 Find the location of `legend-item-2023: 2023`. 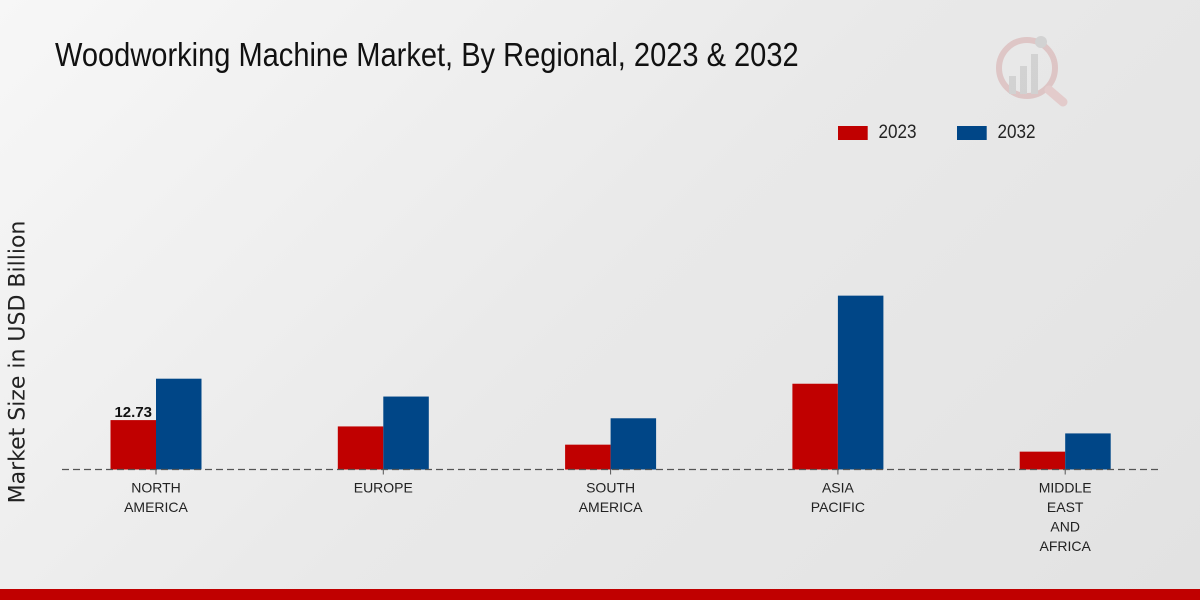

legend-item-2023: 2023 is located at coordinates (877, 133).